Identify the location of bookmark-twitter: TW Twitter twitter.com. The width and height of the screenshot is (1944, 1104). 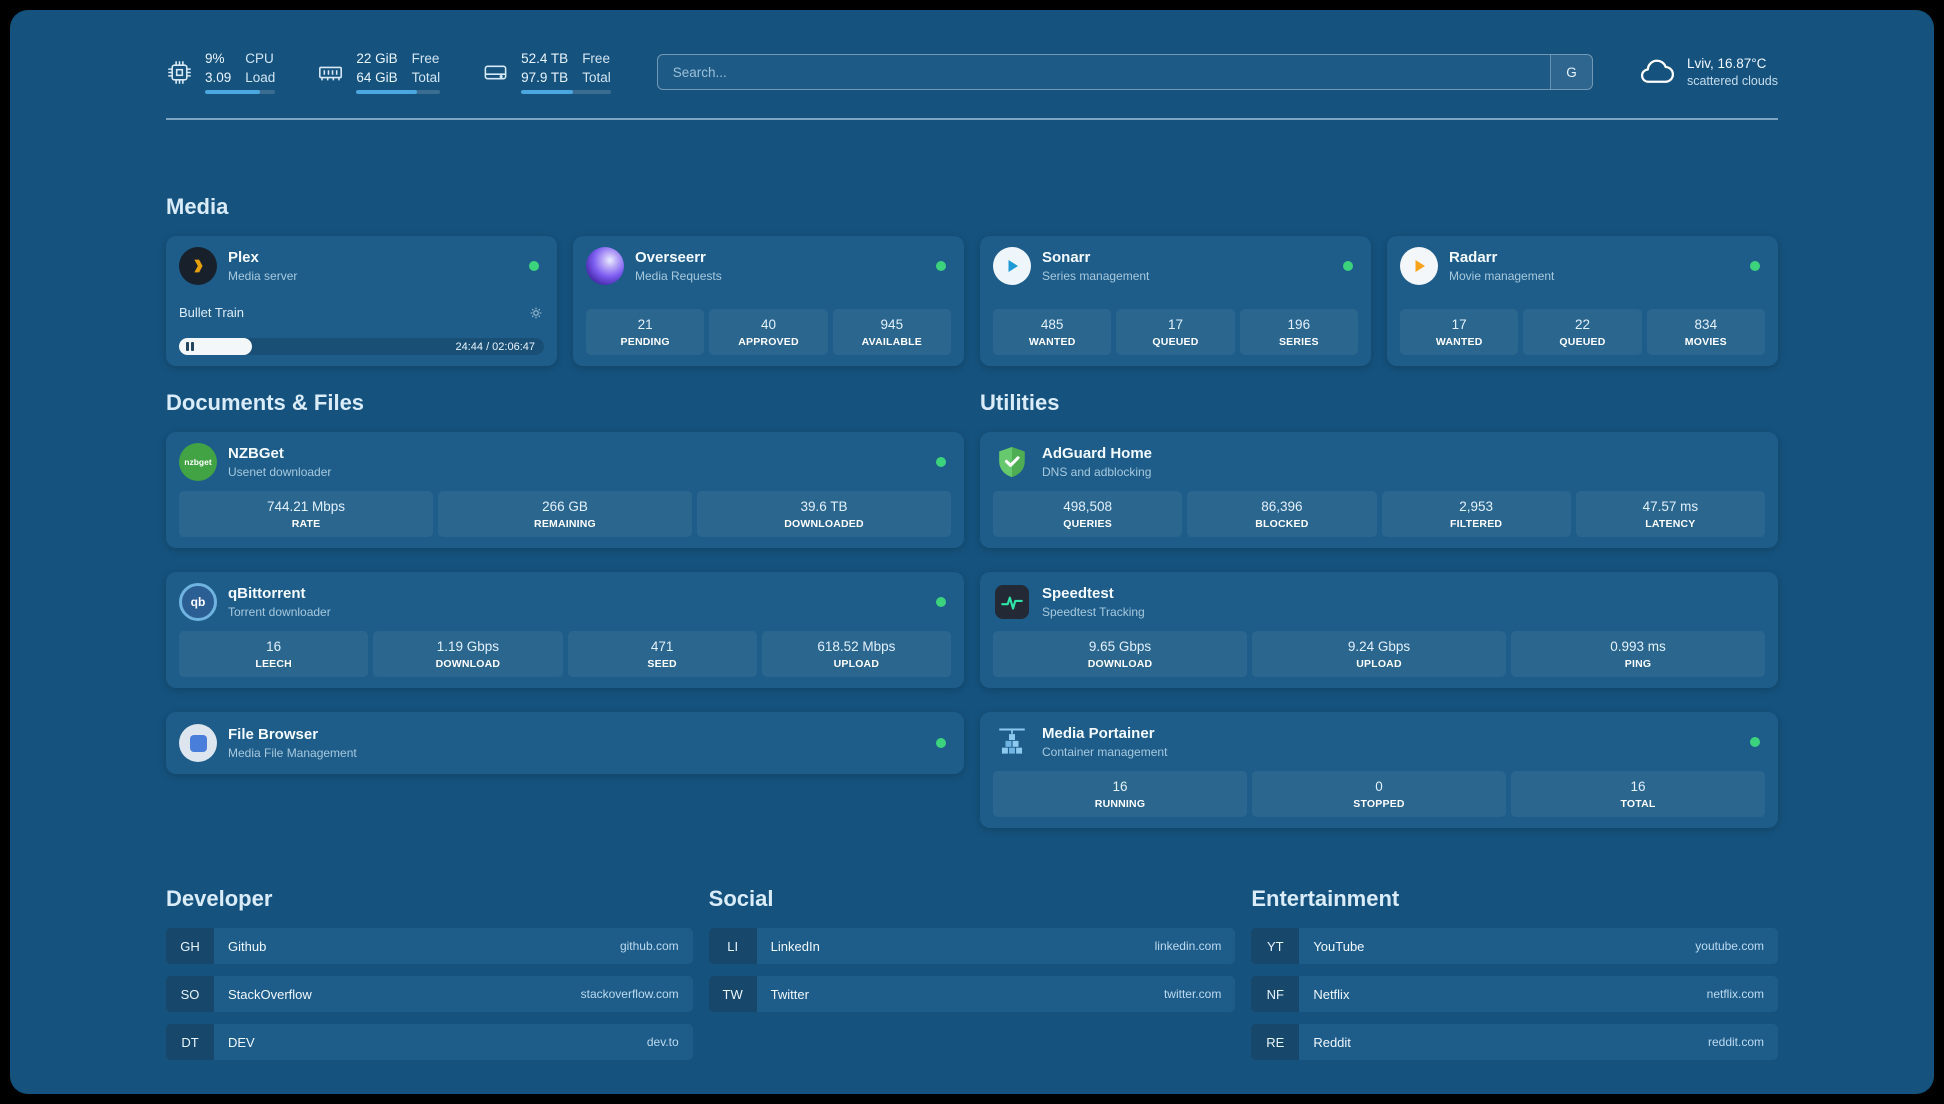
(972, 994).